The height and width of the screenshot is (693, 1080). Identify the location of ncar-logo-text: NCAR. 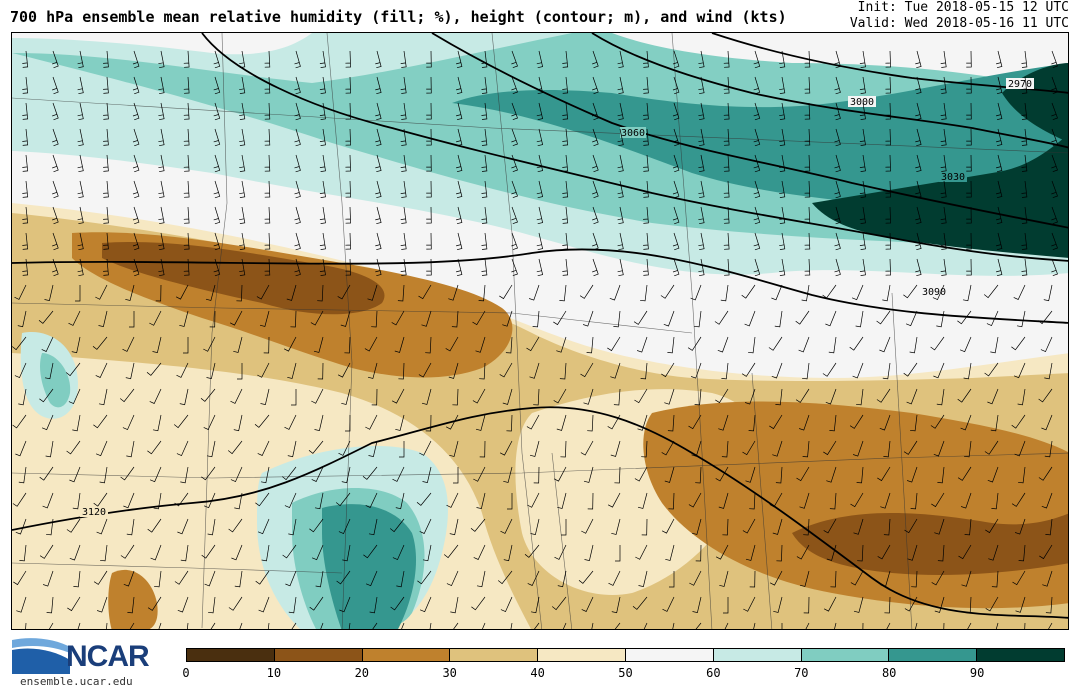
(108, 656).